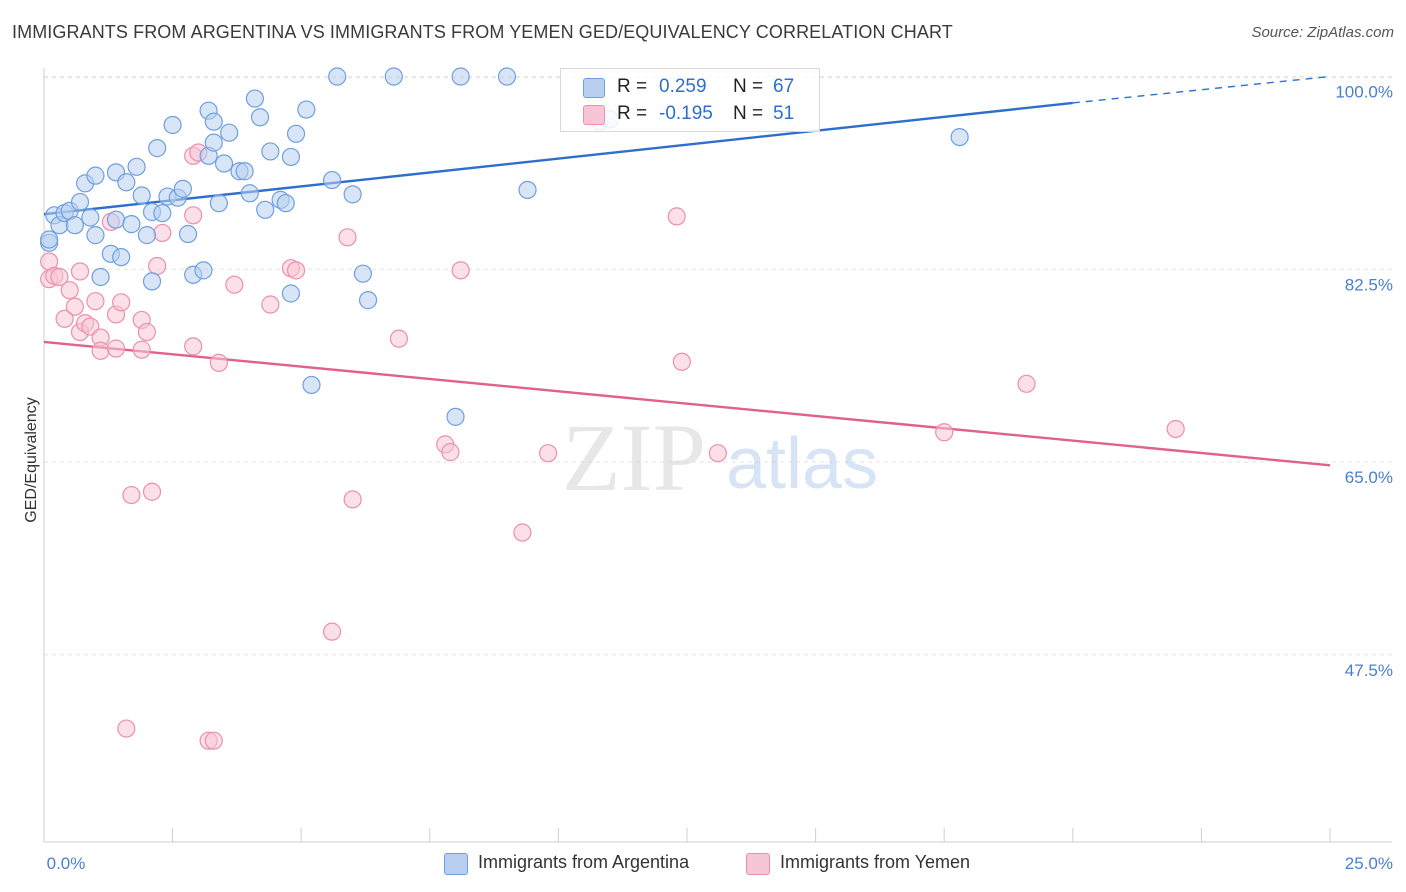  I want to click on watermark-atlas: atlas, so click(802, 464).